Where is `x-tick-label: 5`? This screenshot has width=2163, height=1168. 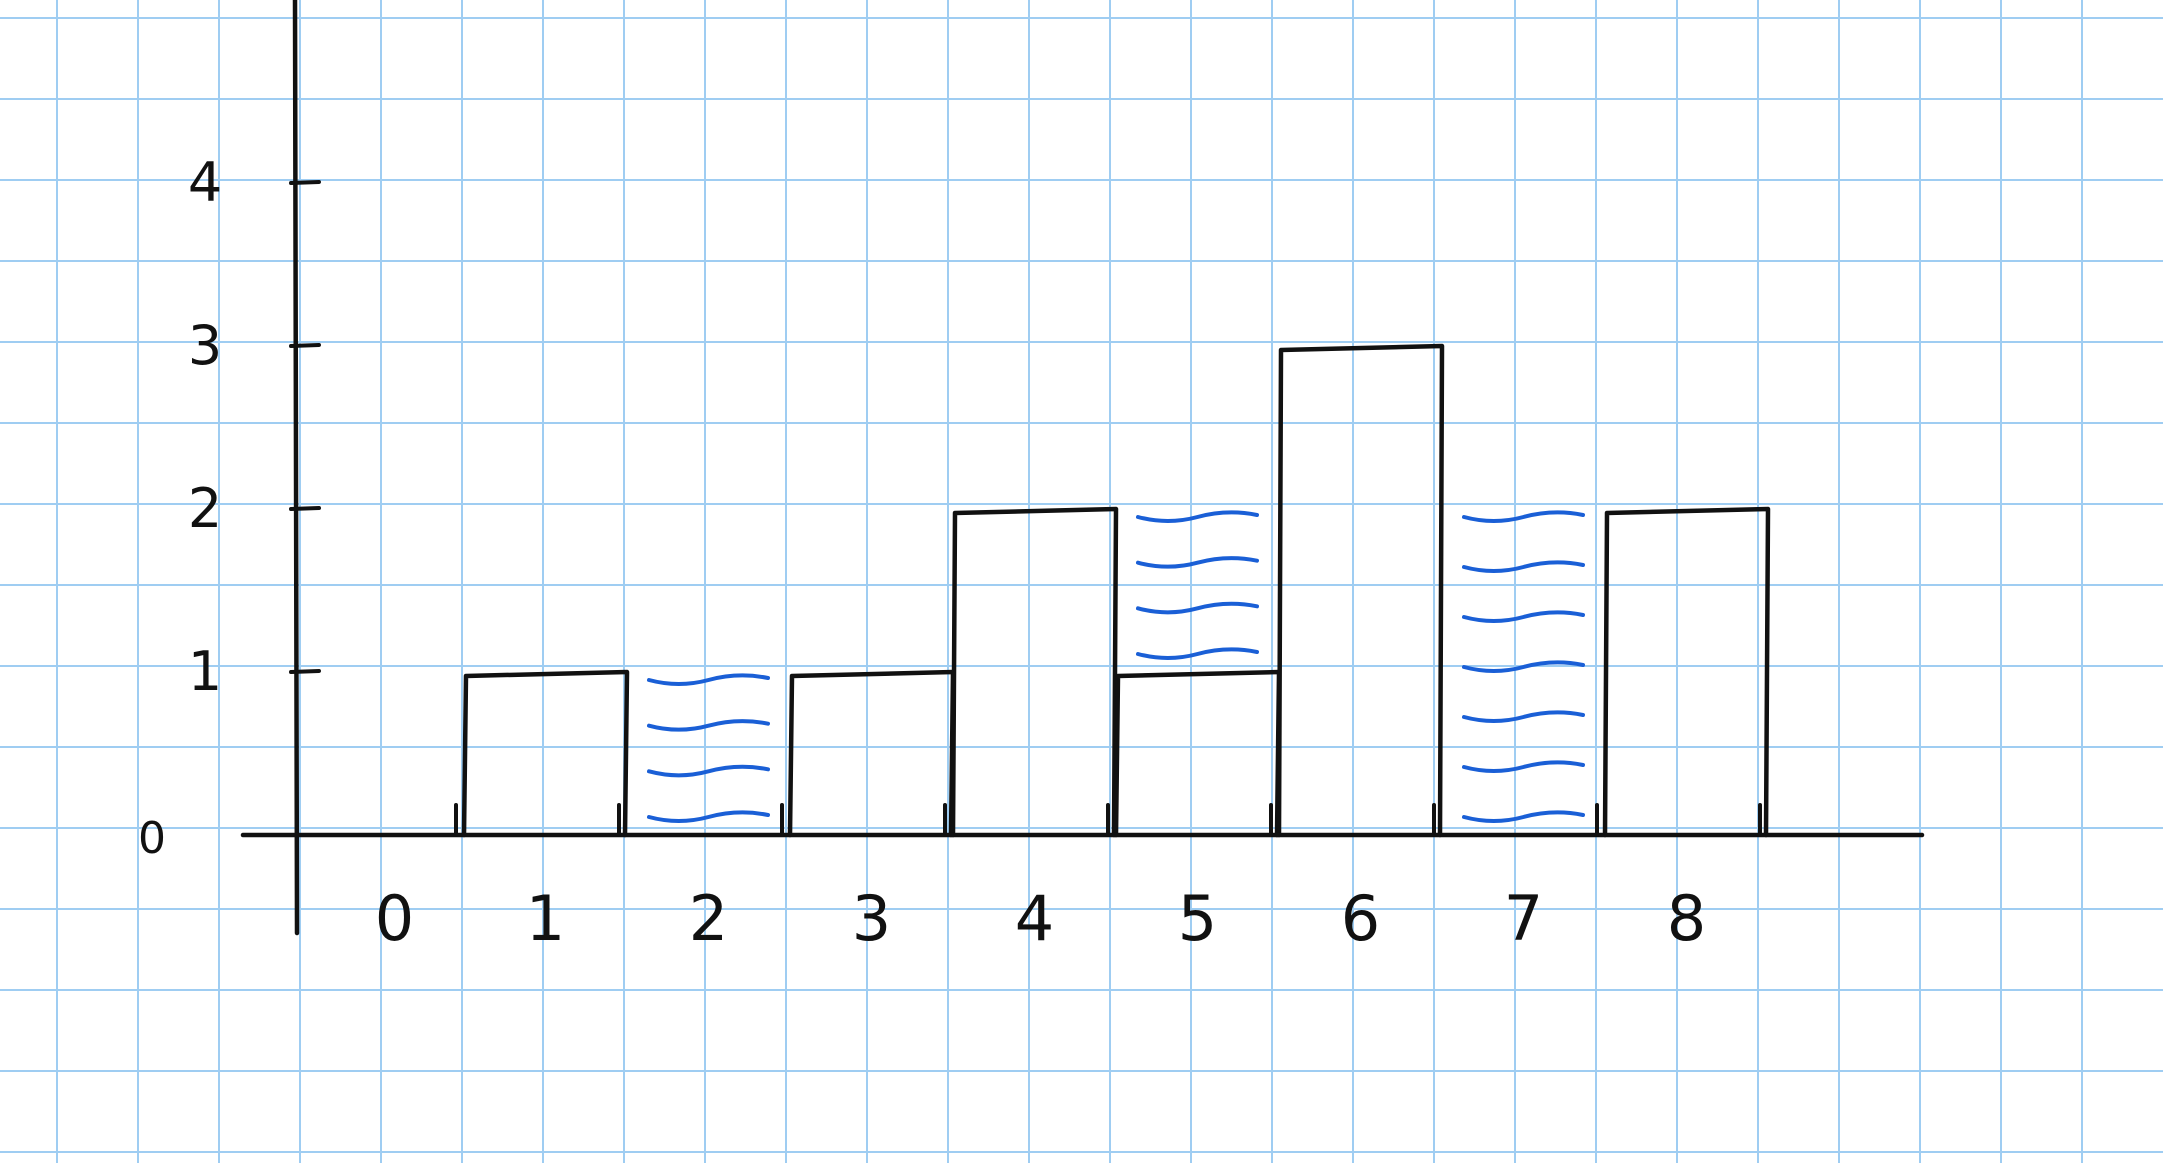
x-tick-label: 5 is located at coordinates (1197, 918).